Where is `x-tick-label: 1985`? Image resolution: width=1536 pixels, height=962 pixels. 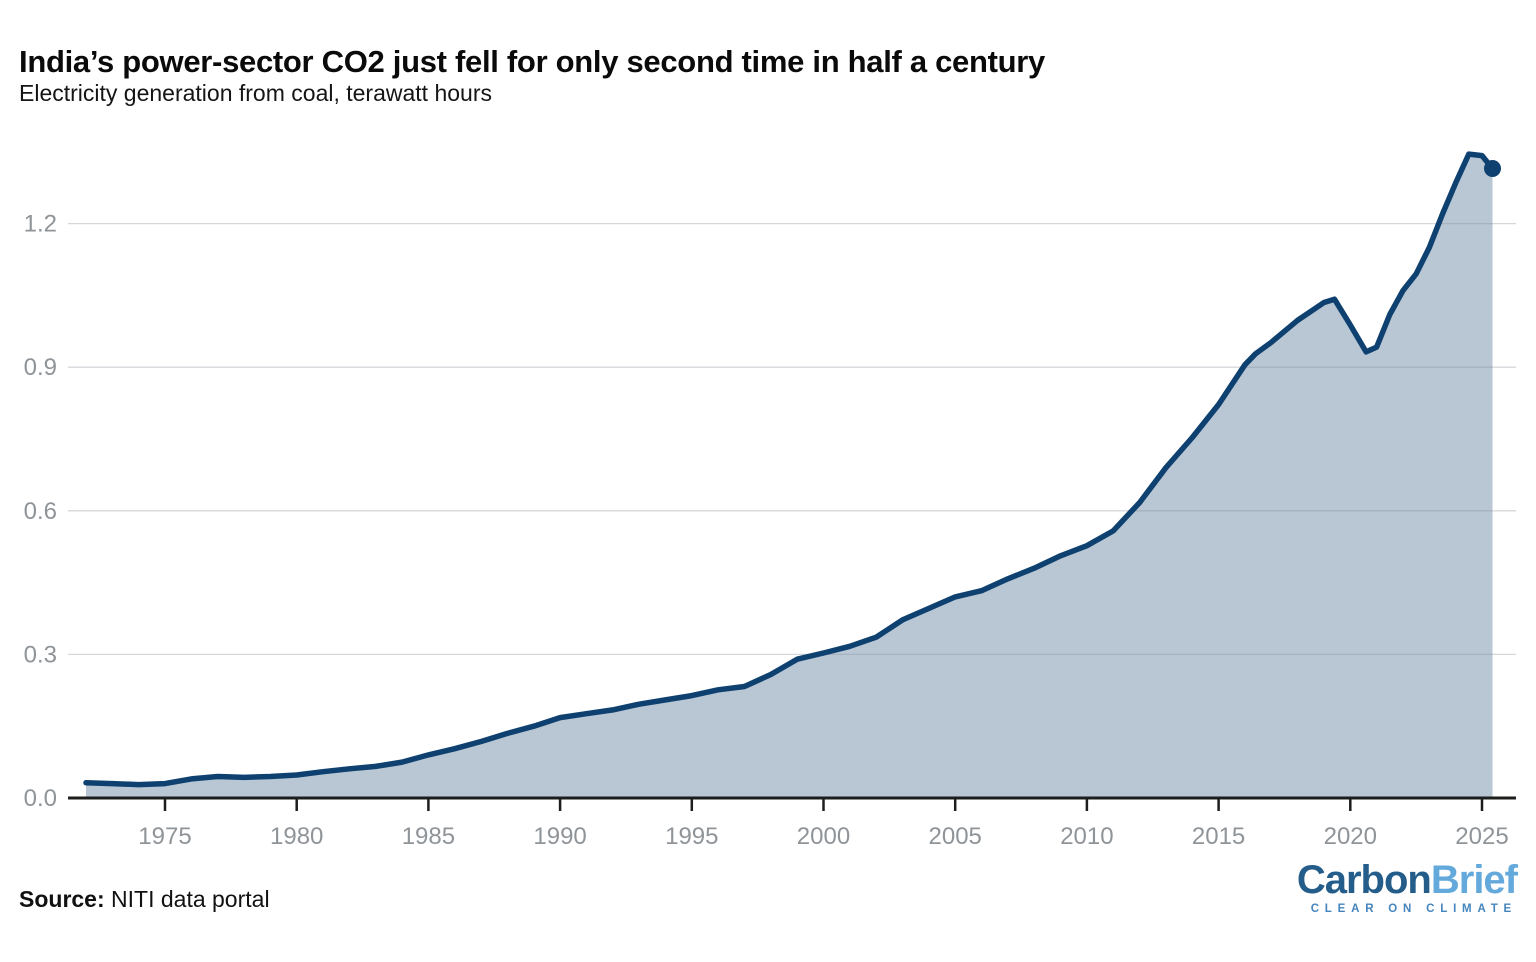
x-tick-label: 1985 is located at coordinates (428, 836).